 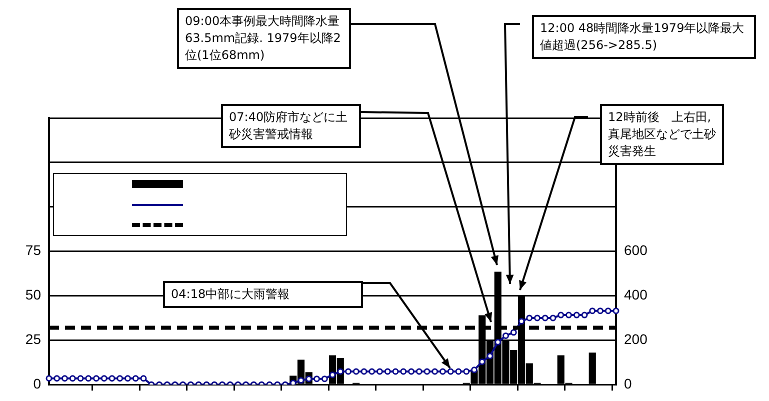 I want to click on y-tick-label: 25, so click(x=33, y=339).